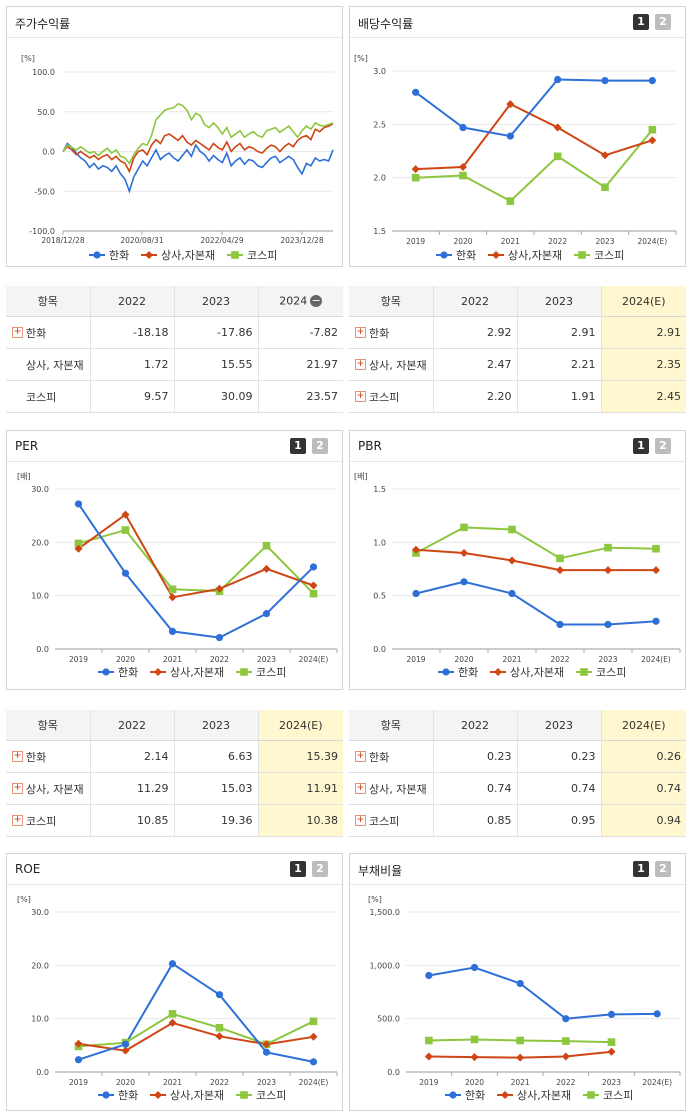 This screenshot has width=691, height=1115. I want to click on table-header-row: 항목 2022 2023 2024(E), so click(517, 725).